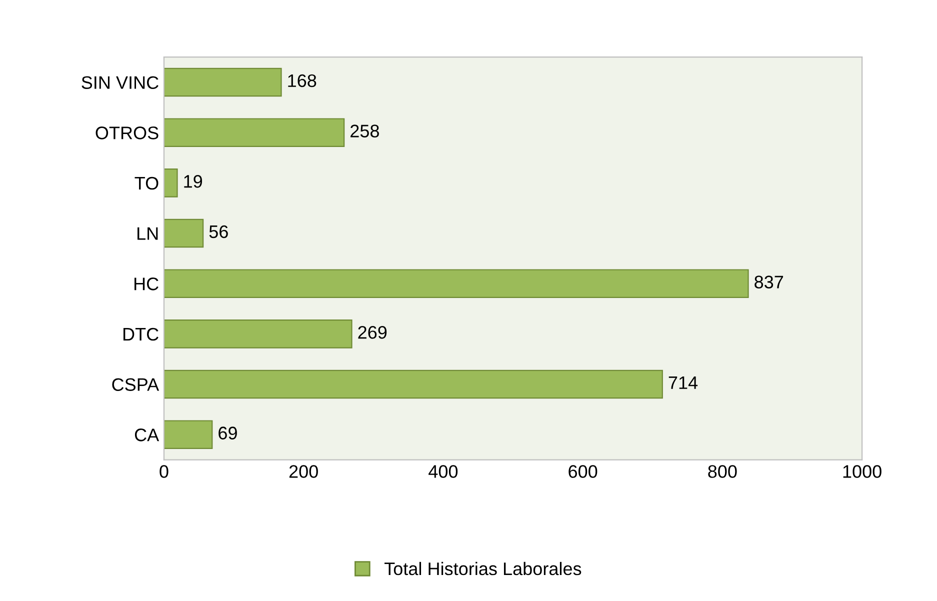 This screenshot has height=601, width=937. What do you see at coordinates (722, 471) in the screenshot?
I see `x-tick-label: 800` at bounding box center [722, 471].